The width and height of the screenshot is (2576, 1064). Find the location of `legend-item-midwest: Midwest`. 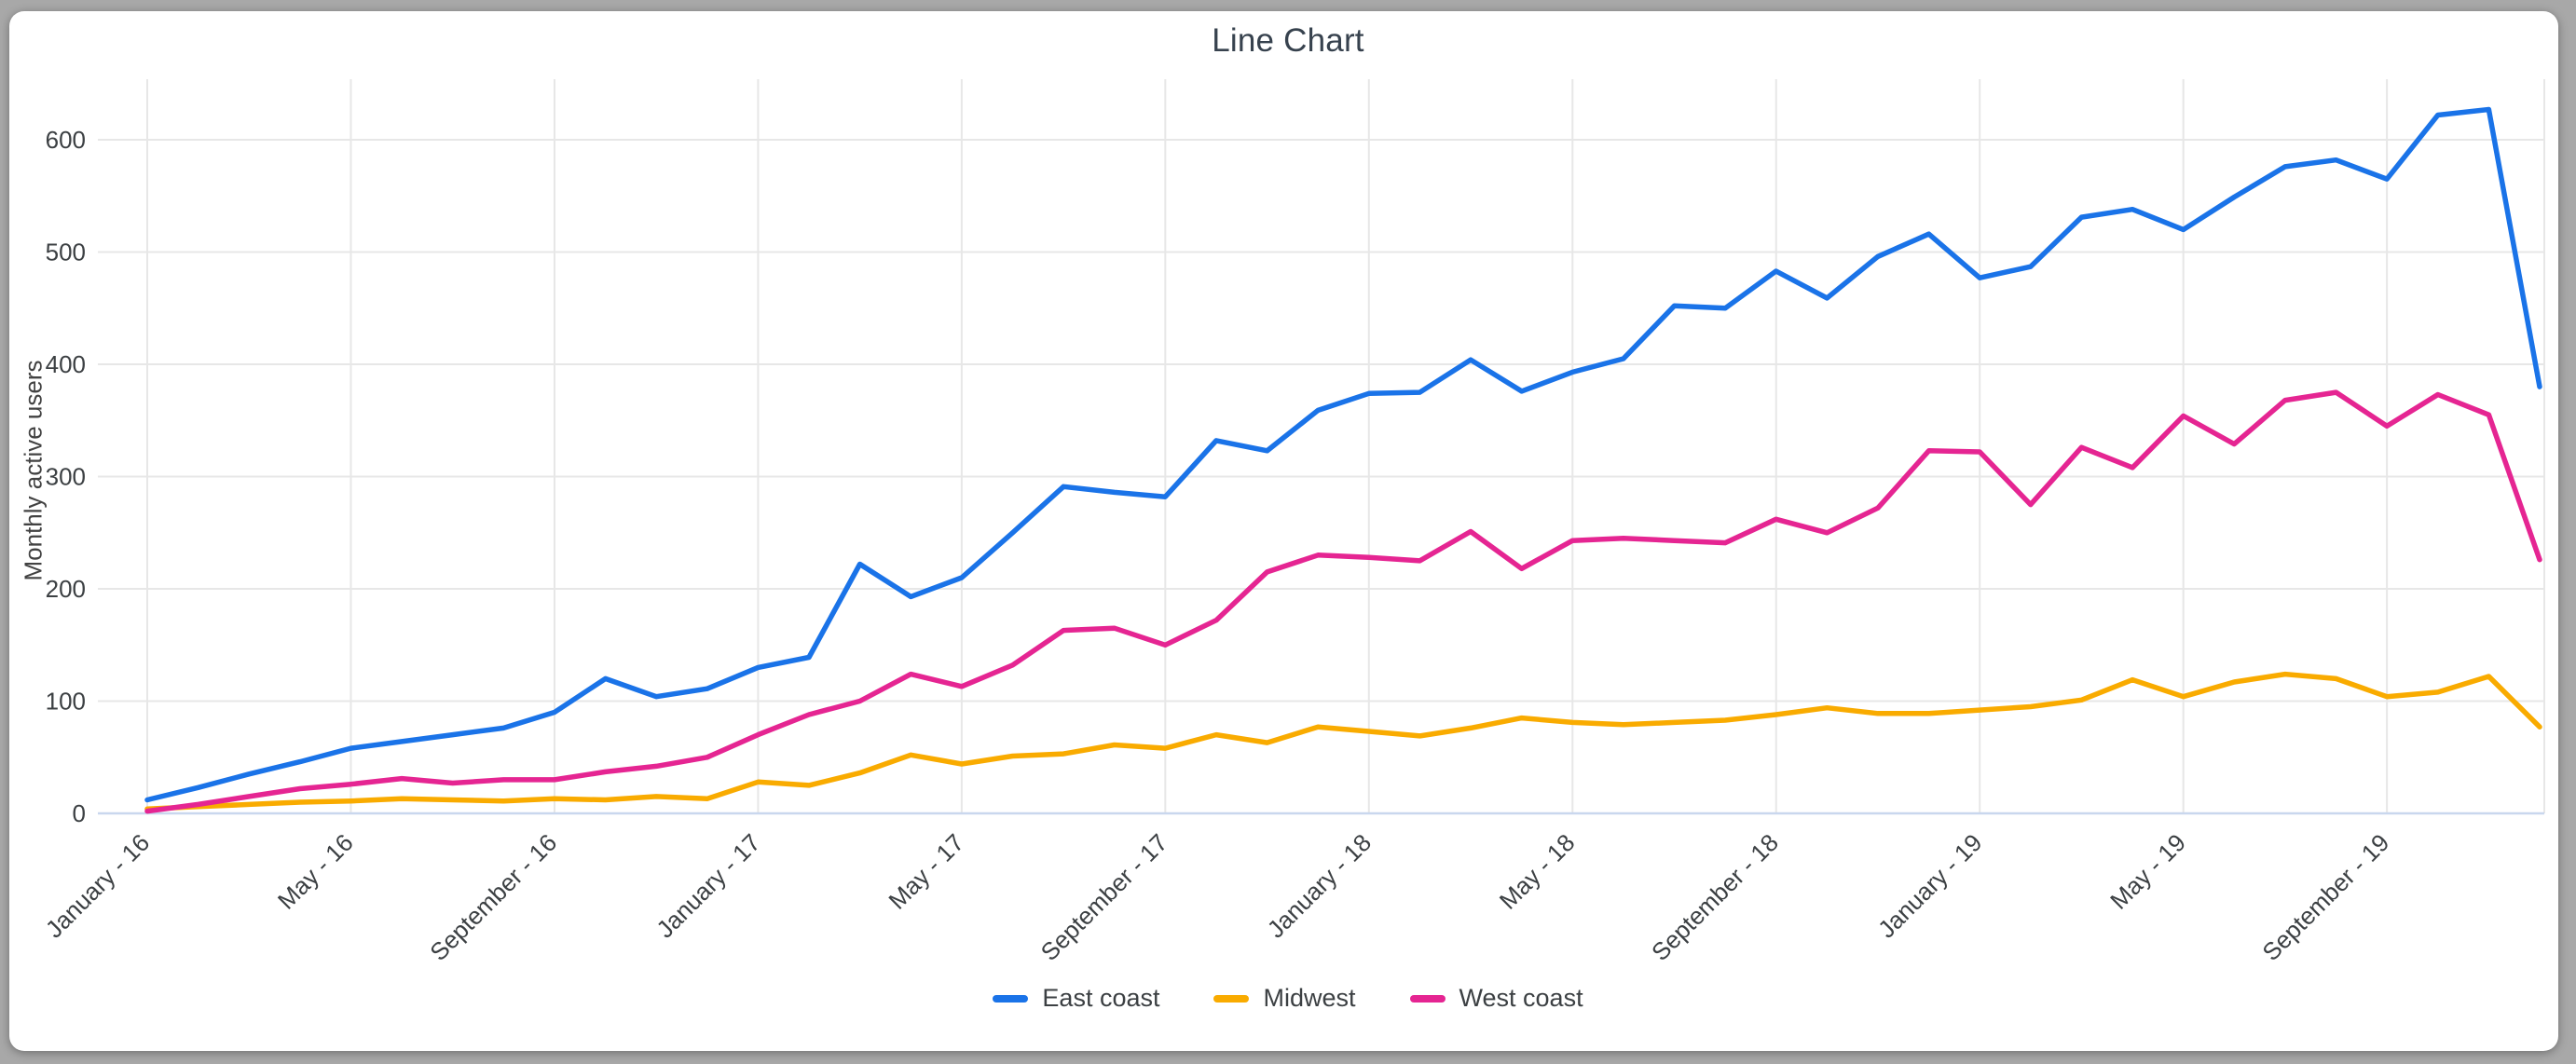

legend-item-midwest: Midwest is located at coordinates (1284, 998).